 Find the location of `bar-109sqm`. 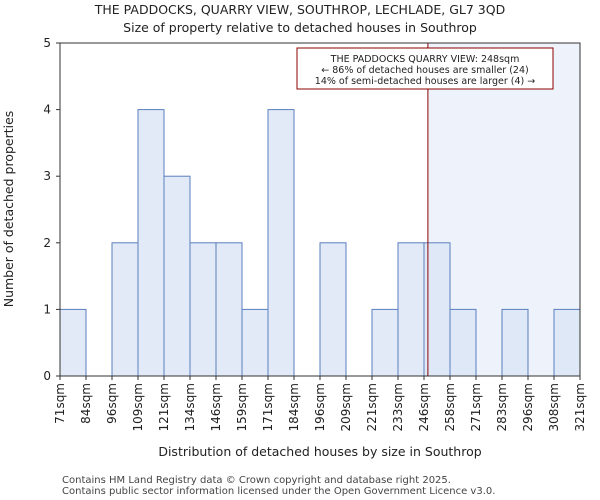

bar-109sqm is located at coordinates (151, 243).